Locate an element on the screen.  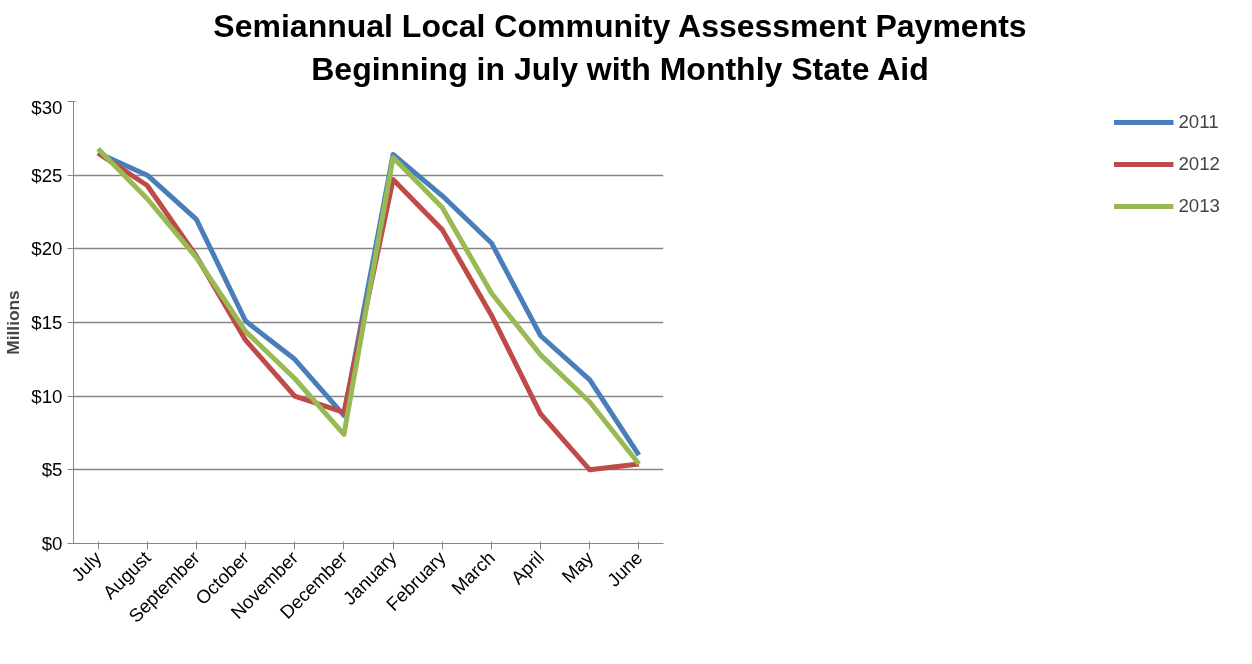
y-tick-label: $5 is located at coordinates (52, 470).